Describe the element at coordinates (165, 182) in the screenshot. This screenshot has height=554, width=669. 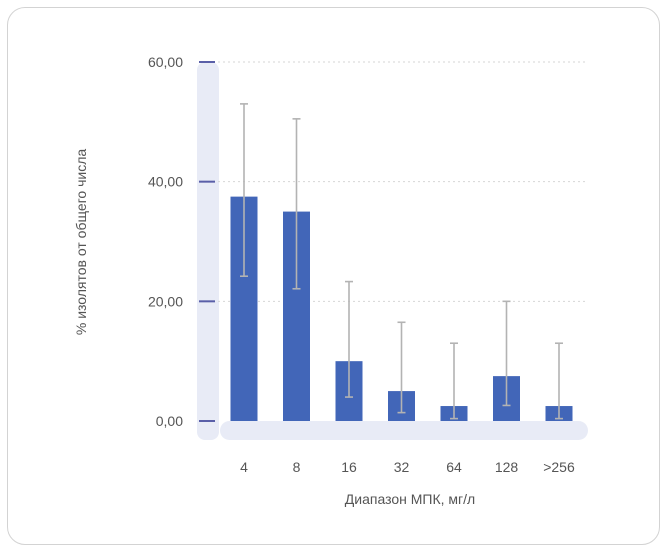
I see `y-tick-label: 40,00` at that location.